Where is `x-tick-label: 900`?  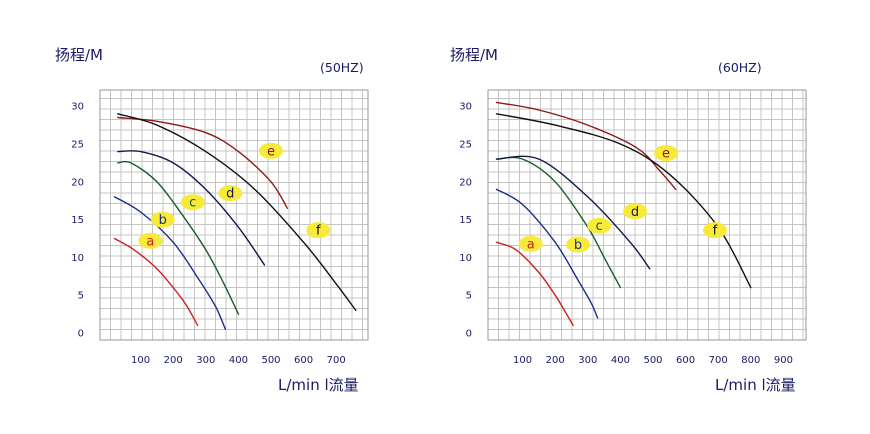 x-tick-label: 900 is located at coordinates (783, 360).